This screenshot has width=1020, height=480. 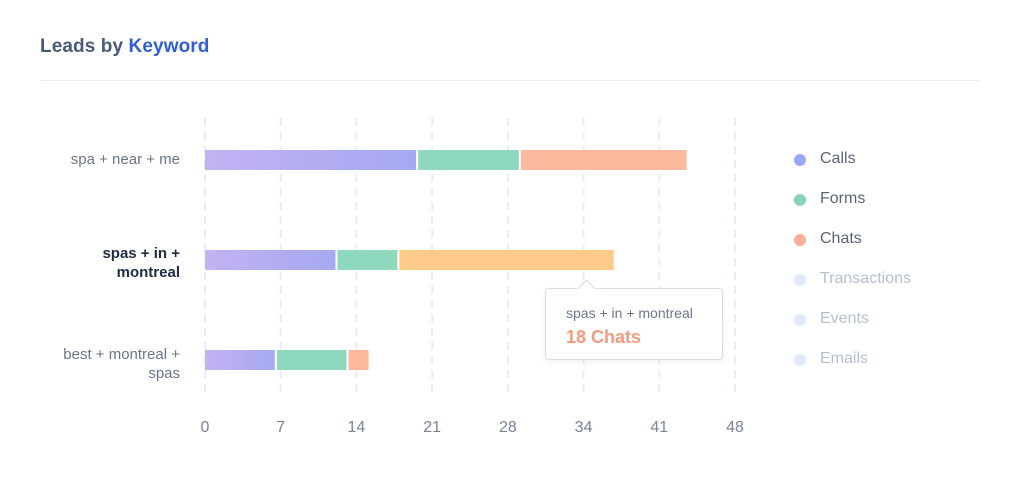 What do you see at coordinates (865, 278) in the screenshot?
I see `legend-label: Transactions` at bounding box center [865, 278].